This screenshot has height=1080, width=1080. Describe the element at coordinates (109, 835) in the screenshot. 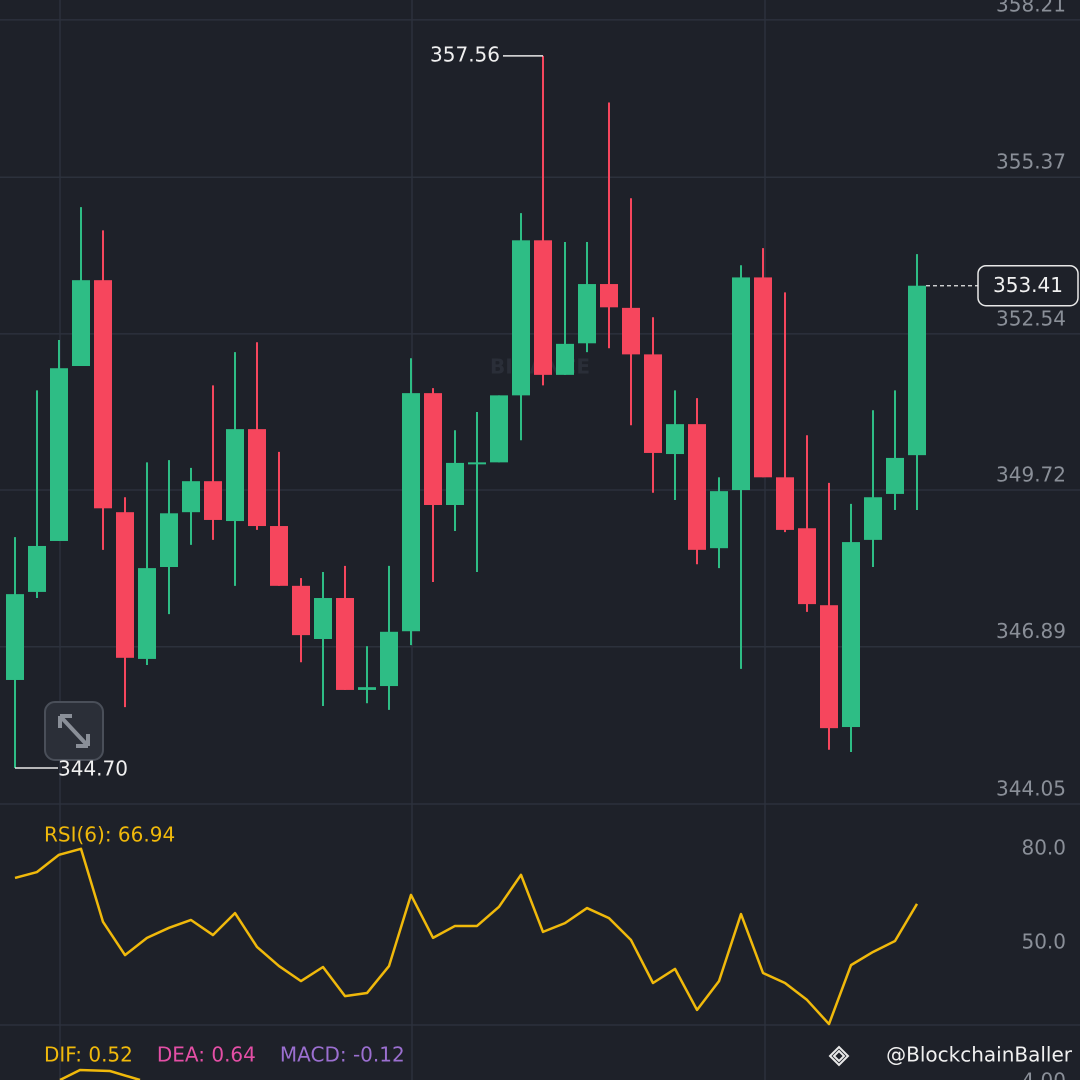

I see `rsi-title: RSI(6): 66.94` at that location.